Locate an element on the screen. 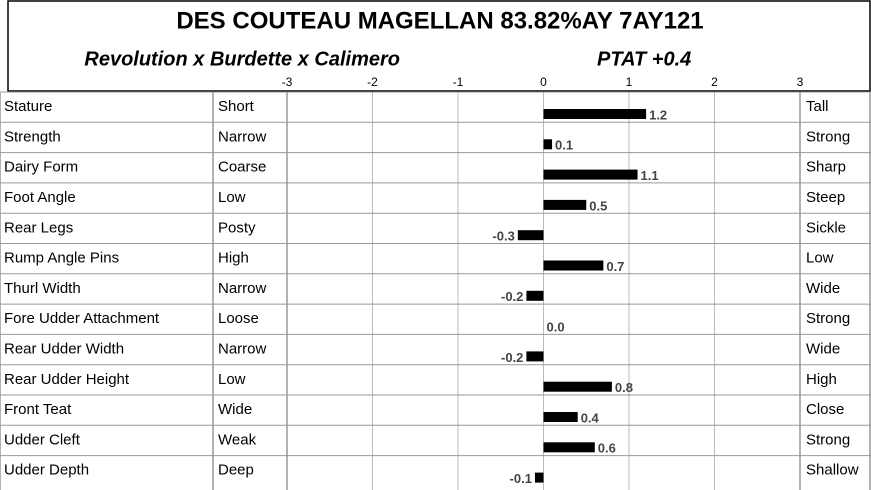 The image size is (871, 490). chart-title: DES COUTEAU MAGELLAN 83.82%AY 7AY121 is located at coordinates (439, 20).